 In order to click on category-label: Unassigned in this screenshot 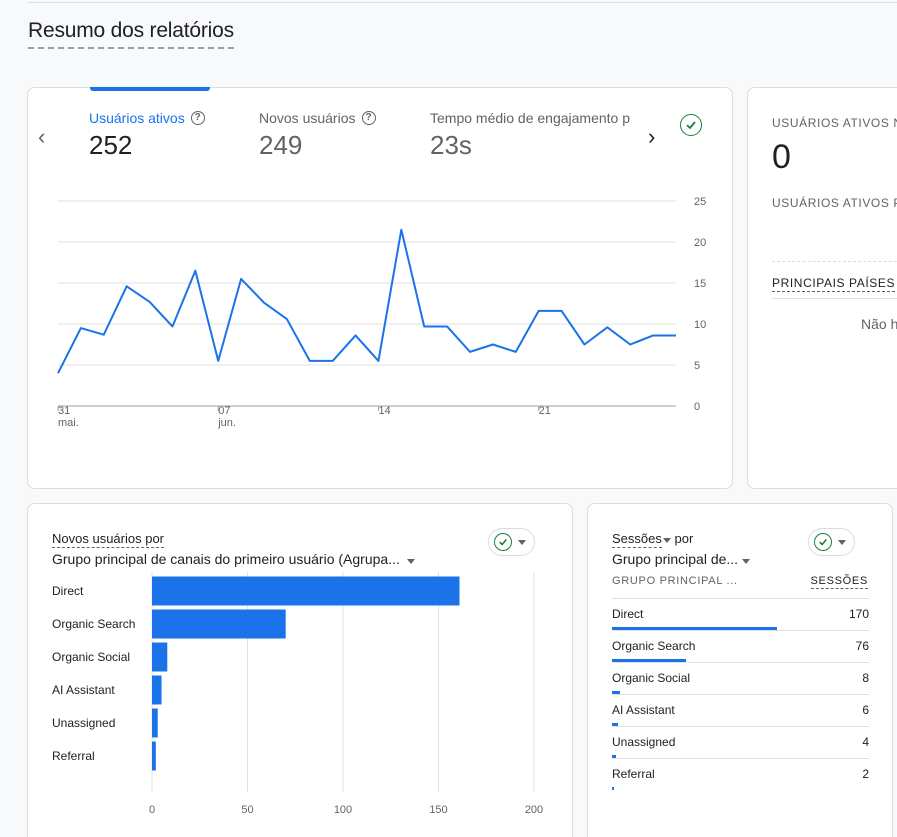, I will do `click(83, 723)`.